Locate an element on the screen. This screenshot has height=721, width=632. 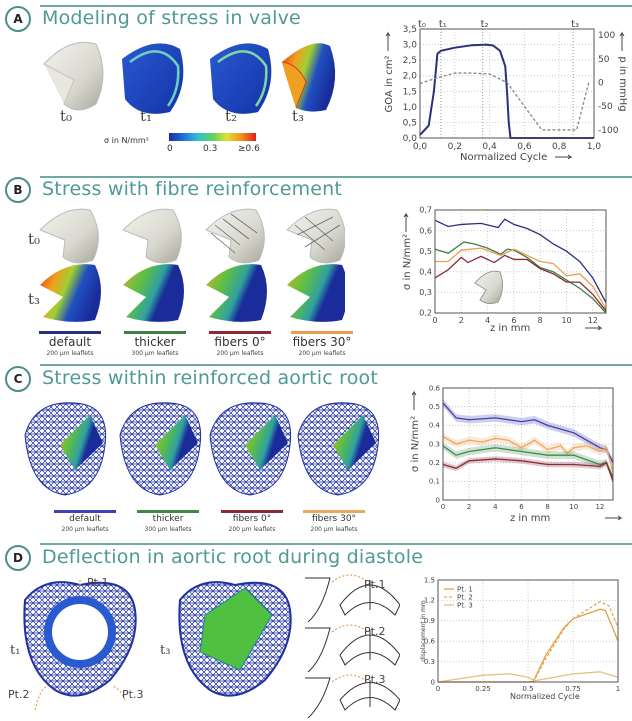
valve-render-t0 is located at coordinates (73, 76).